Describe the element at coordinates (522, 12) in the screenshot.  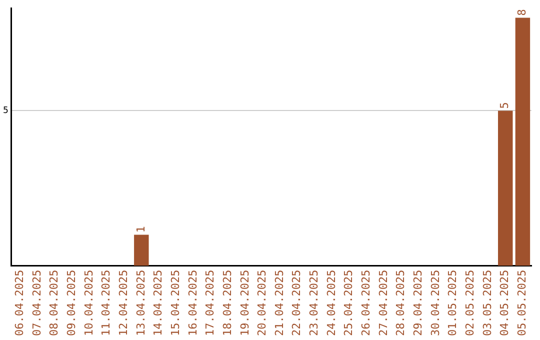
I see `data-label: 8` at that location.